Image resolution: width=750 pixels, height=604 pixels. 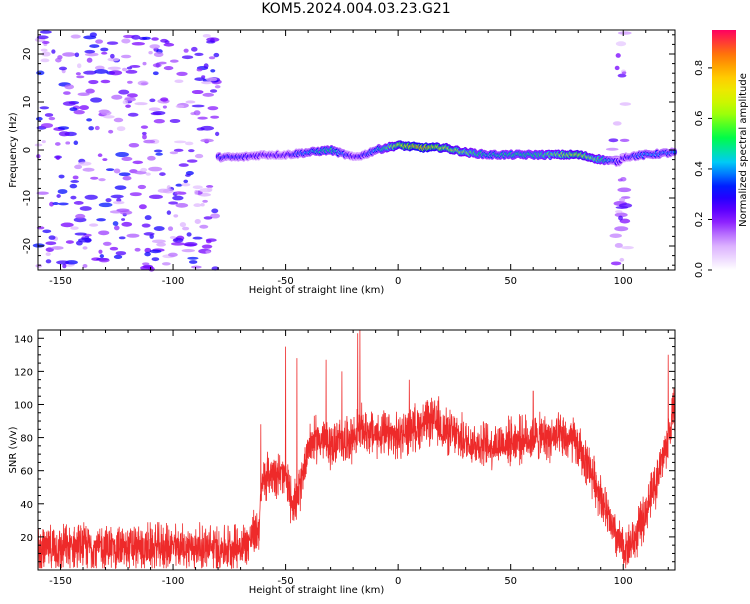 What do you see at coordinates (623, 581) in the screenshot?
I see `x-tick-label: 100` at bounding box center [623, 581].